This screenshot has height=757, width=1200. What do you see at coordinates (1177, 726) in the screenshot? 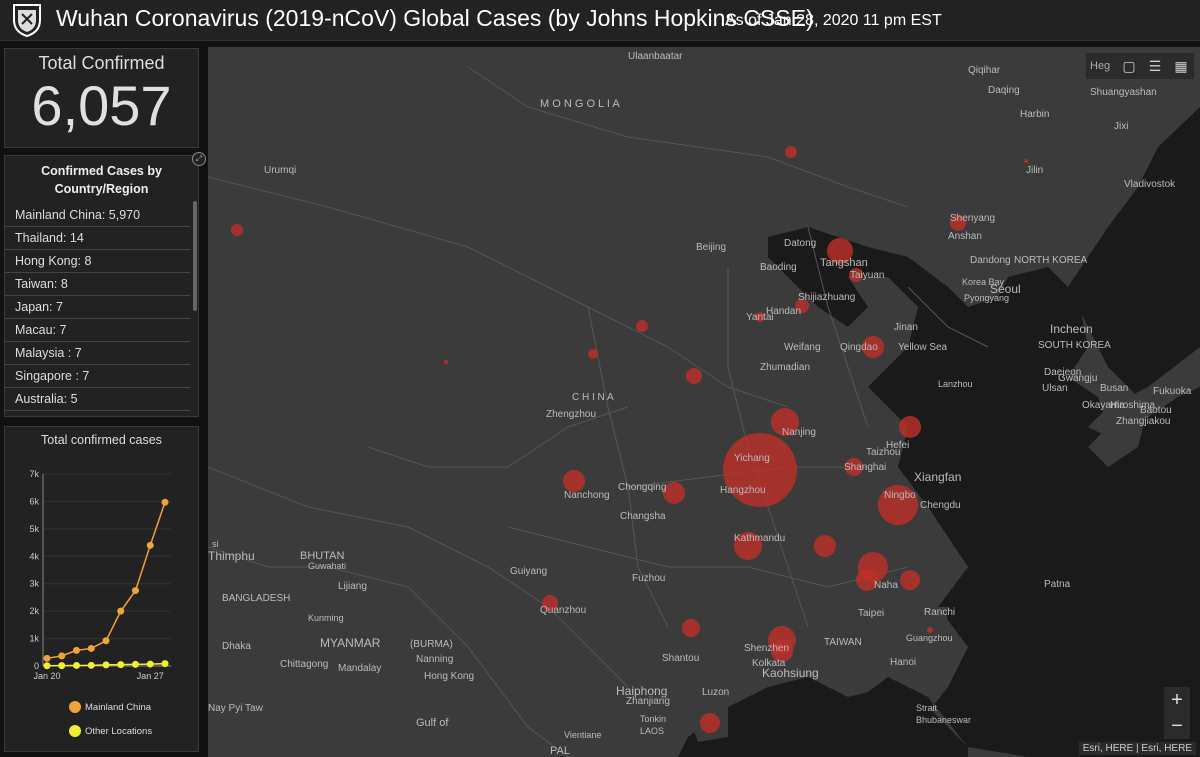
I see `zoom-out-button: −` at bounding box center [1177, 726].